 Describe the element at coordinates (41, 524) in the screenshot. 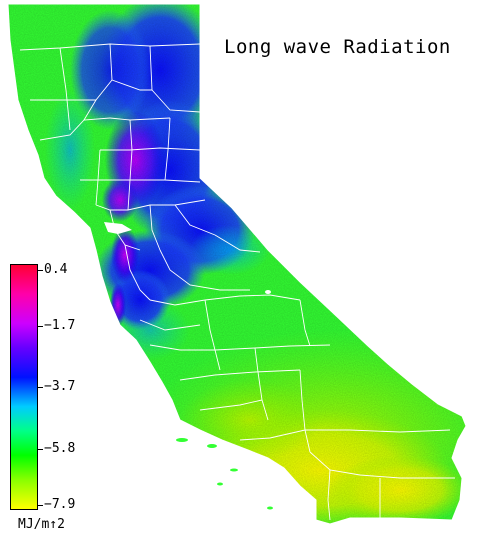

I see `legend-unit: MJ/m↑2` at that location.